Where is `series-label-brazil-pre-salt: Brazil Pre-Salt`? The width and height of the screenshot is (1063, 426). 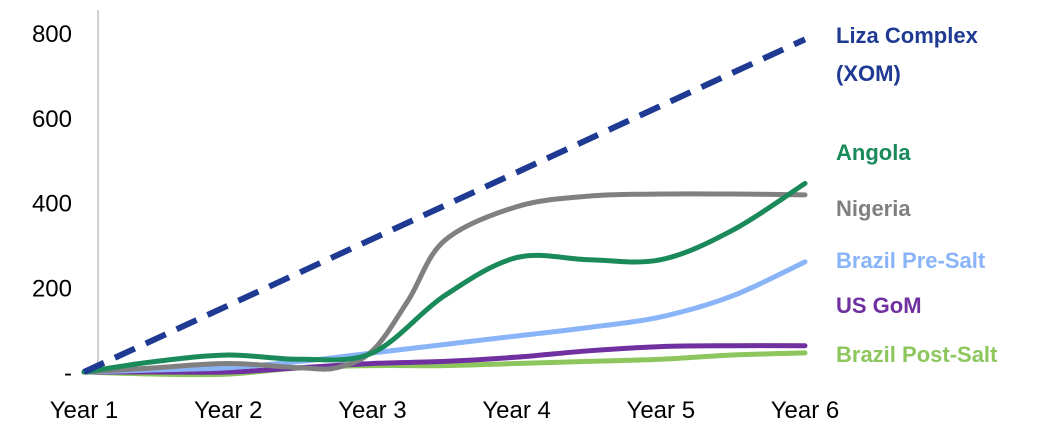
series-label-brazil-pre-salt: Brazil Pre-Salt is located at coordinates (911, 260).